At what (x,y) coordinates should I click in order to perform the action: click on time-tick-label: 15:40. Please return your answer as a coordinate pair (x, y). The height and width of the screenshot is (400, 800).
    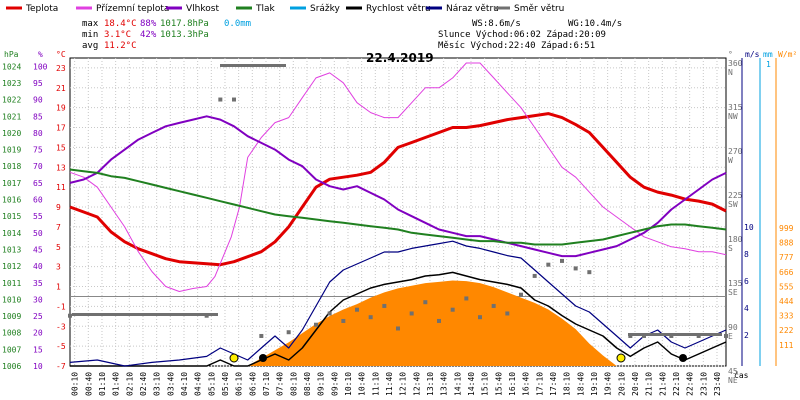
    Looking at the image, I should click on (498, 384).